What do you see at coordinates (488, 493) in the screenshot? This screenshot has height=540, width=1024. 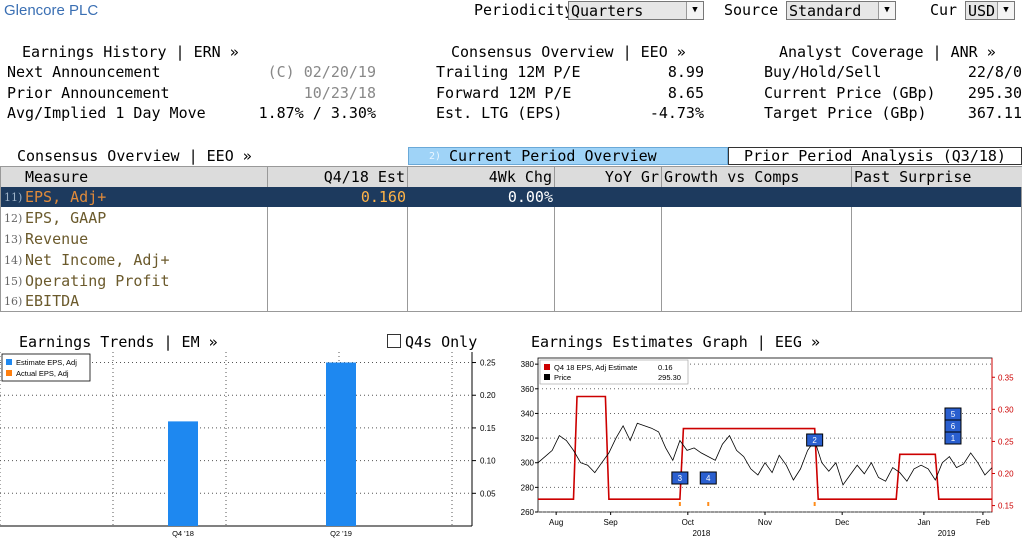 I see `y-tick-label: 0.05` at bounding box center [488, 493].